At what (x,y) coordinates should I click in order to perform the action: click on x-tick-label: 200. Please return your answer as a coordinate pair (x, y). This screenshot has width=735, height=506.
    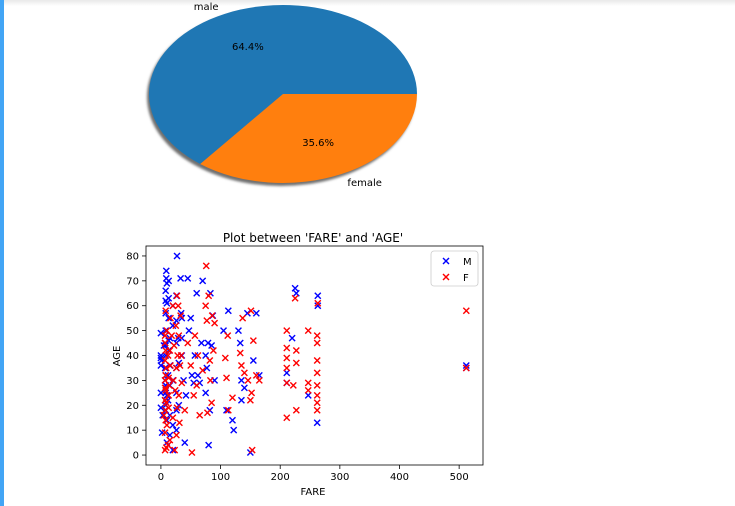
    Looking at the image, I should click on (280, 477).